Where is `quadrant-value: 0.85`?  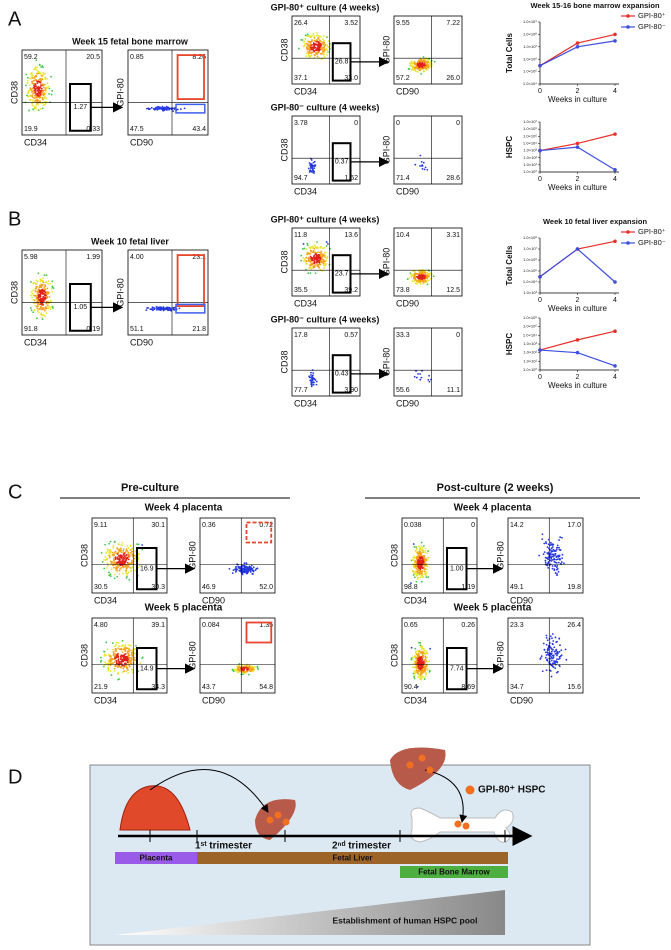
quadrant-value: 0.85 is located at coordinates (137, 57).